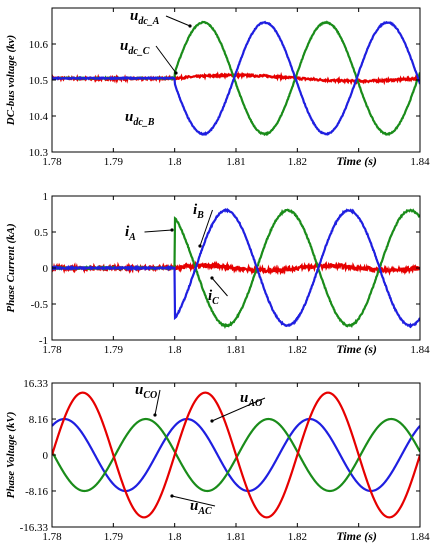 The image size is (437, 550). What do you see at coordinates (215, 301) in the screenshot?
I see `annotation-sub: C` at bounding box center [215, 301].